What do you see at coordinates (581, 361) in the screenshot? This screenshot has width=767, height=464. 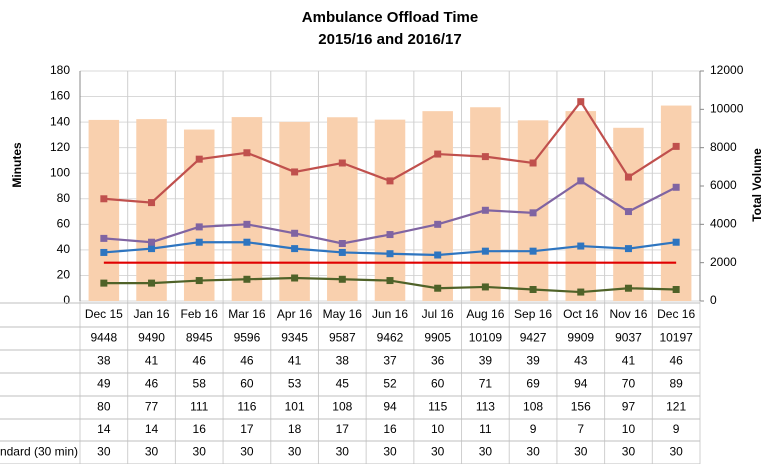 I see `table-cell: 43` at bounding box center [581, 361].